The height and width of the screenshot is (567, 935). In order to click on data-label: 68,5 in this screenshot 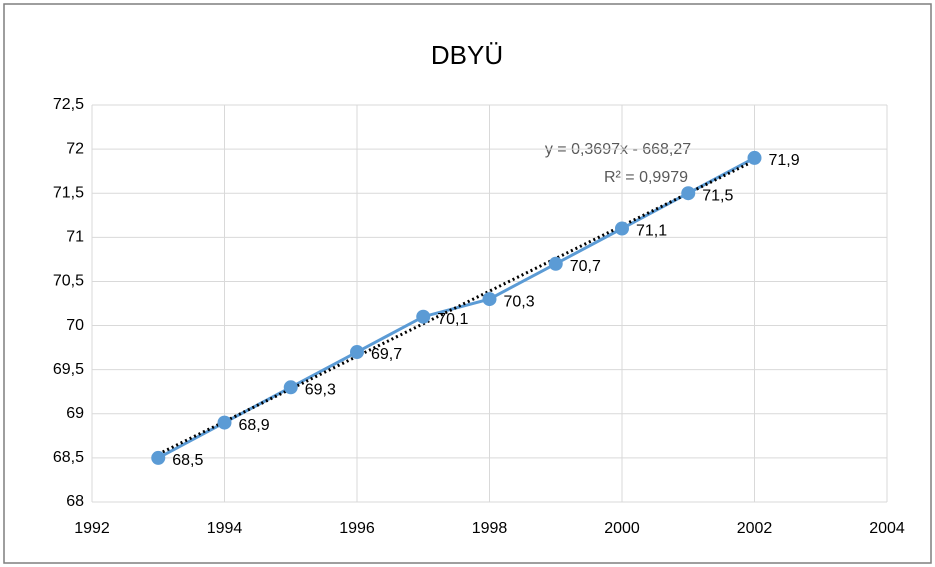, I will do `click(187, 460)`.